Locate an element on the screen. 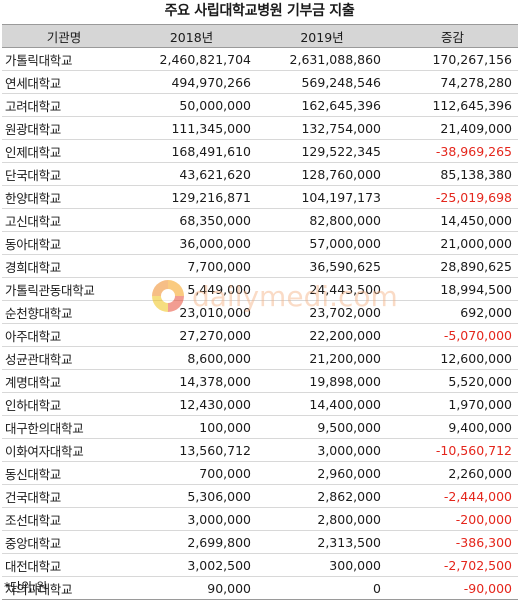 This screenshot has width=519, height=600. table-row: 성균관대학교 8,600,000 21,200,000 12,600,000 is located at coordinates (260, 358).